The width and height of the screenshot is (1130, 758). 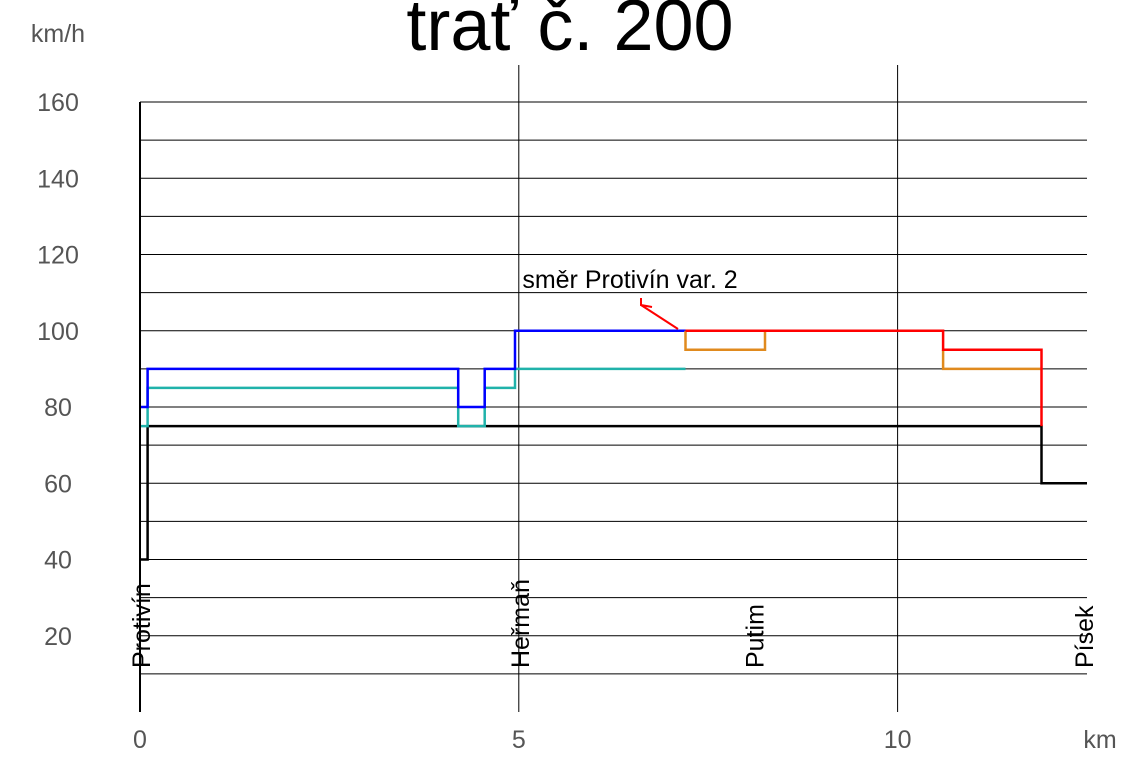 I want to click on station-label: Protivín, so click(x=142, y=625).